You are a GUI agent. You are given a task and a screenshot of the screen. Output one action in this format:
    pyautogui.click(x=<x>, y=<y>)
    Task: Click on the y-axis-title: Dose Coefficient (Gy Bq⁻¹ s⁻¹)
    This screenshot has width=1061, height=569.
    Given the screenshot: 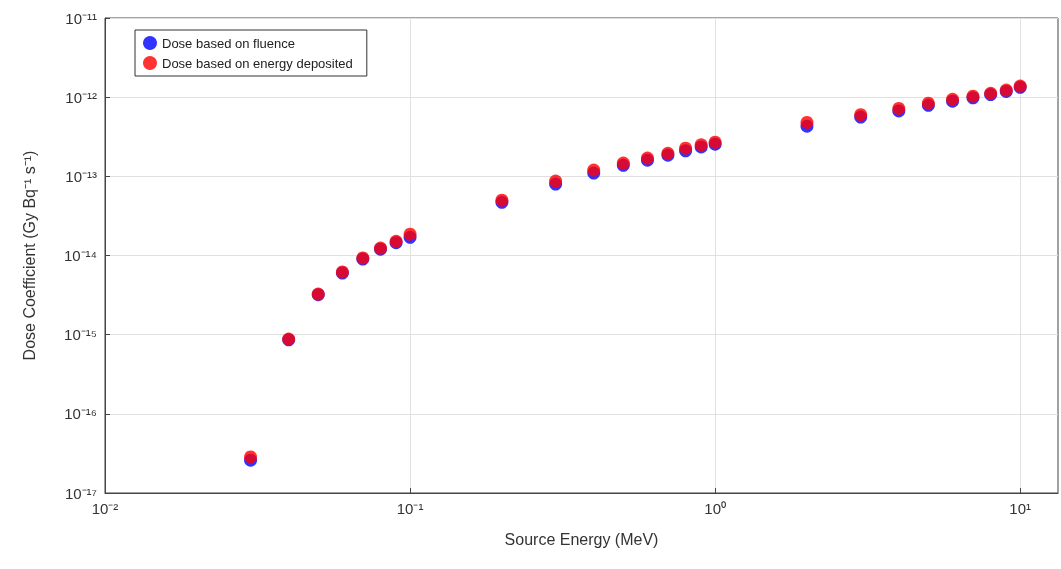 What is the action you would take?
    pyautogui.click(x=29, y=255)
    